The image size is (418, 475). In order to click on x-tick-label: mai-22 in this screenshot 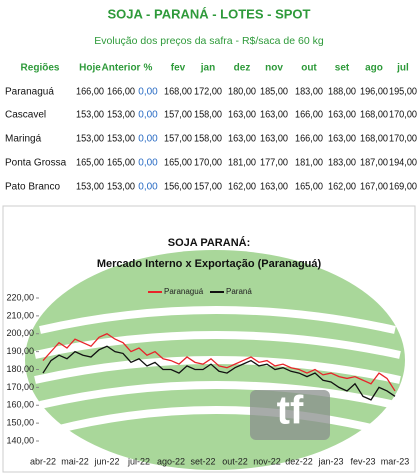, I will do `click(75, 461)`.